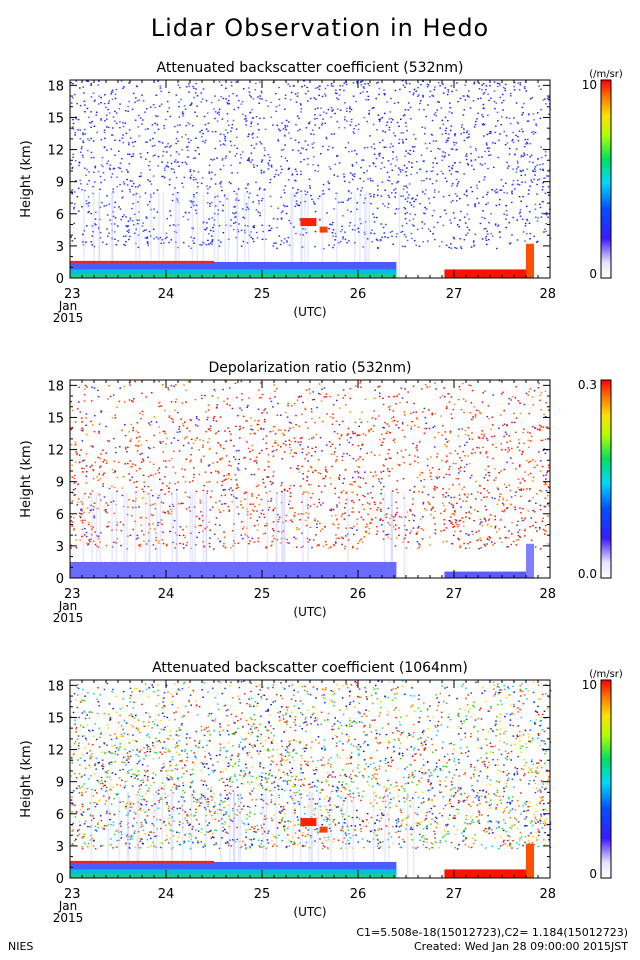 The width and height of the screenshot is (640, 960). I want to click on footer-org: NIES, so click(21, 946).